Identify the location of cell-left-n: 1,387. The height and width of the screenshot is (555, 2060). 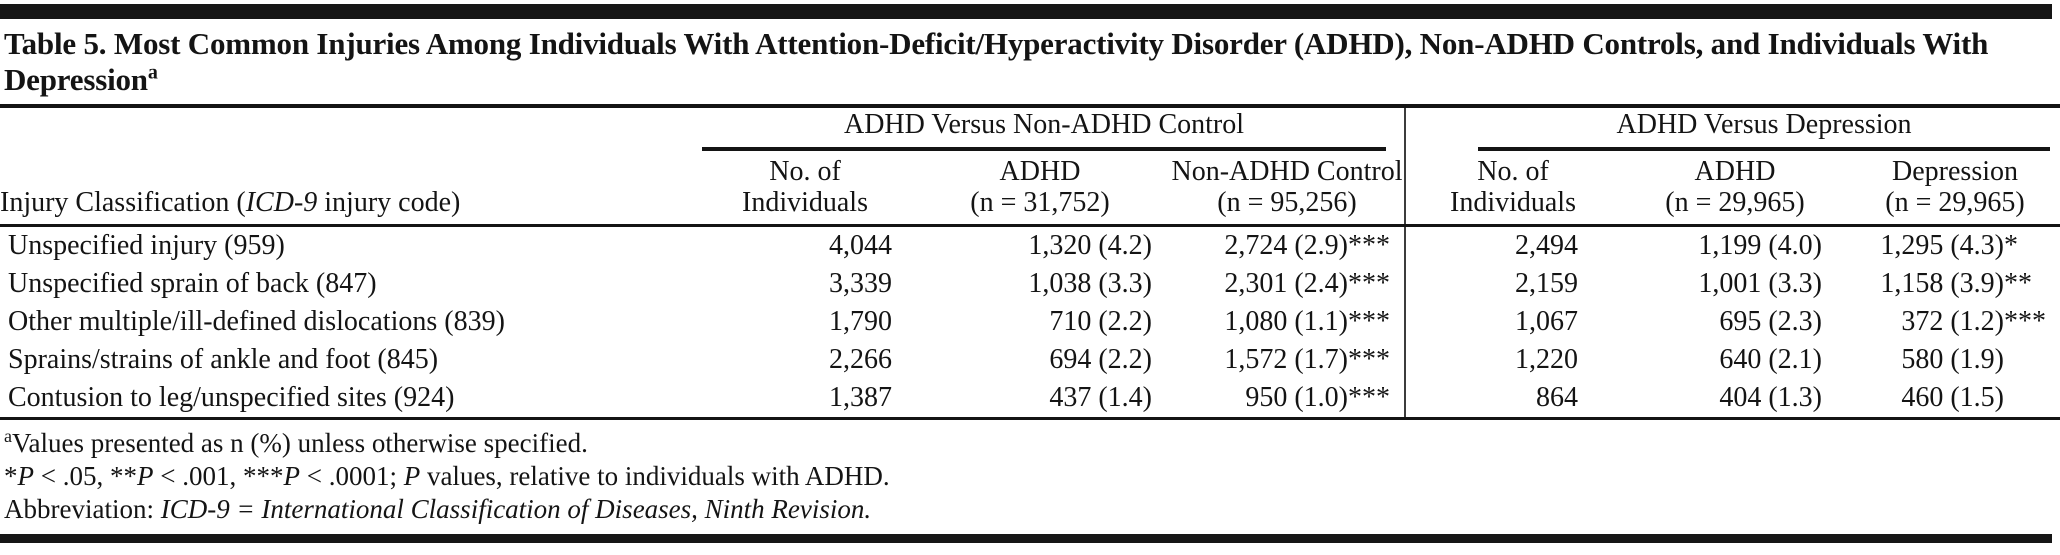
(860, 397).